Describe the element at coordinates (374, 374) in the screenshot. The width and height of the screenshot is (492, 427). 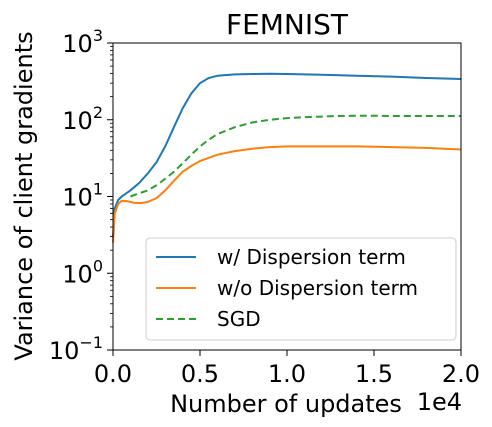
I see `x-tick-label: 1.5` at that location.